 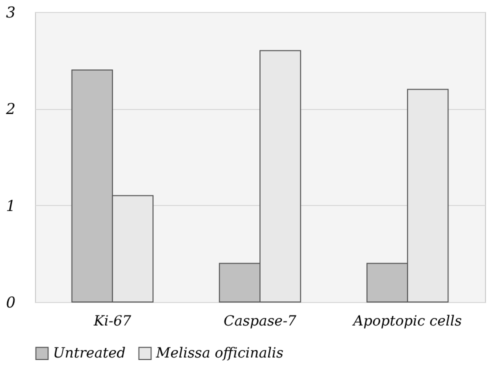 What do you see at coordinates (112, 322) in the screenshot?
I see `x-tick-label: Ki-67` at bounding box center [112, 322].